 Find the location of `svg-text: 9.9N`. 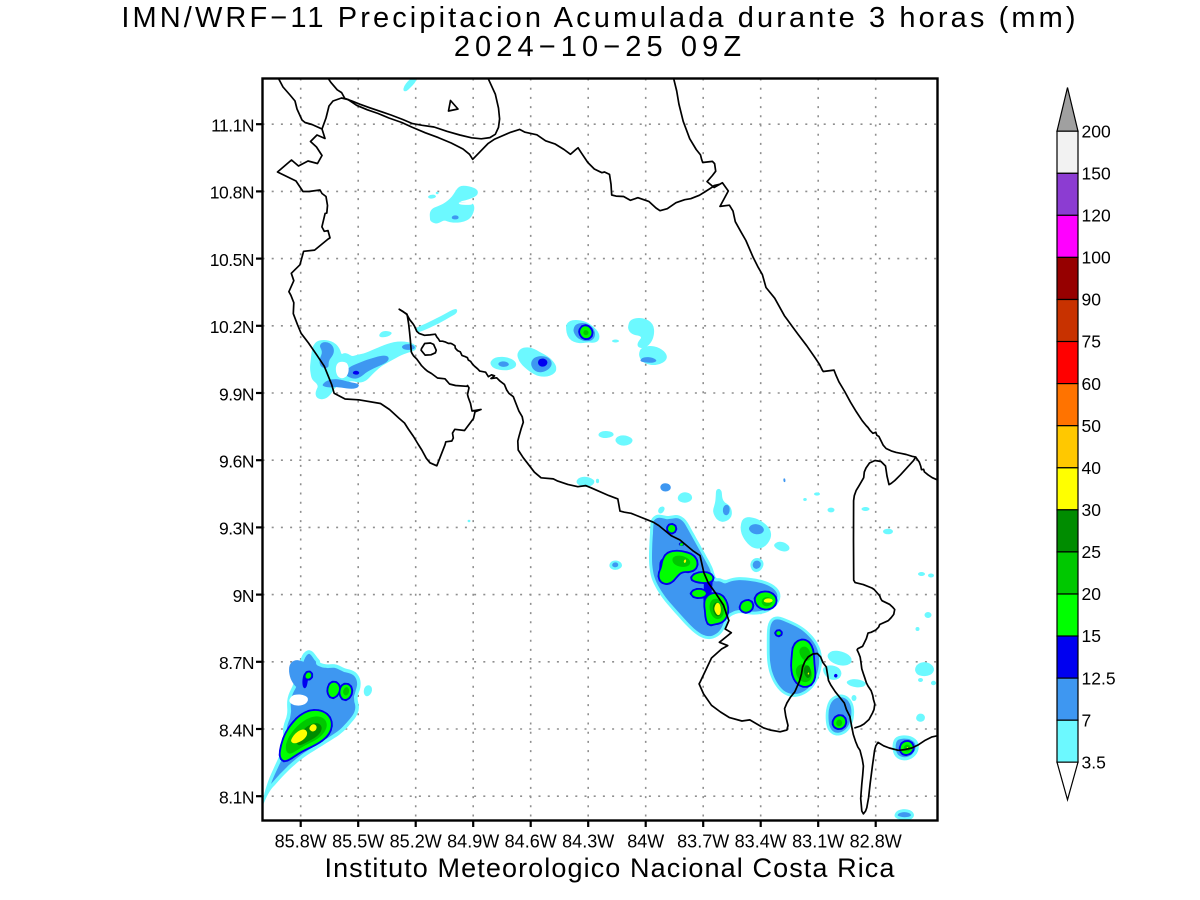

svg-text: 9.9N is located at coordinates (236, 394).